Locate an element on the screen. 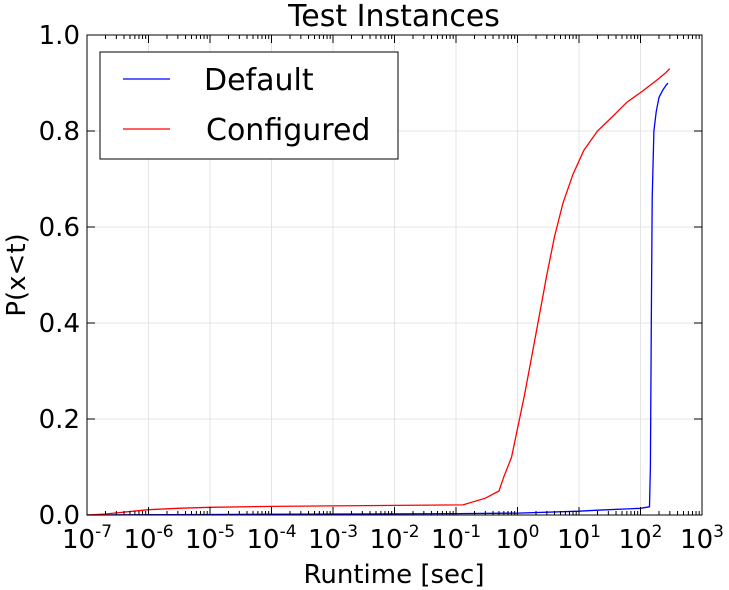 The image size is (729, 590). x-axis-label: Runtime [sec] is located at coordinates (394, 575).